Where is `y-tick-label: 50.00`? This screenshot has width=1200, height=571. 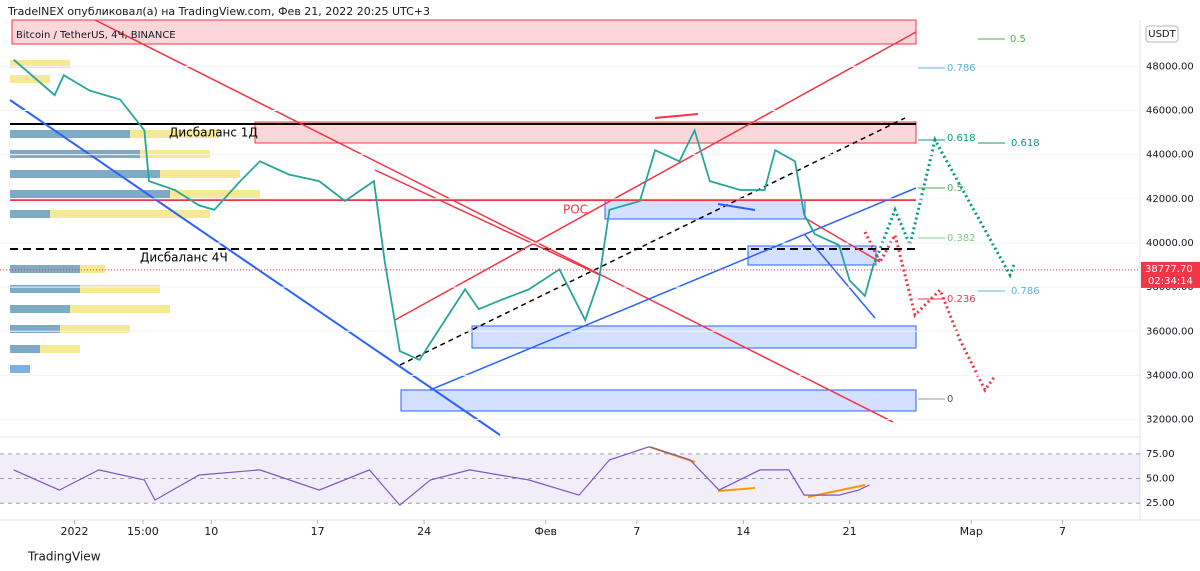 y-tick-label: 50.00 is located at coordinates (1160, 479).